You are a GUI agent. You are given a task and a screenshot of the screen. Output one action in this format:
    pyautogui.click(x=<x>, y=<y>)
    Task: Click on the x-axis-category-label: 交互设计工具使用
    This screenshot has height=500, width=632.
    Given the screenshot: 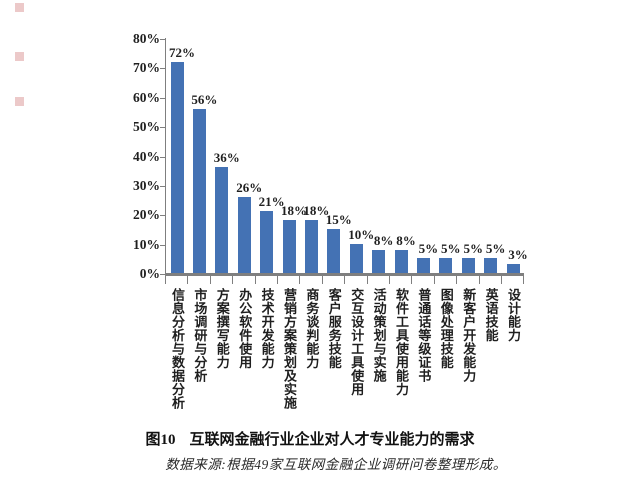 What is the action you would take?
    pyautogui.click(x=357, y=342)
    